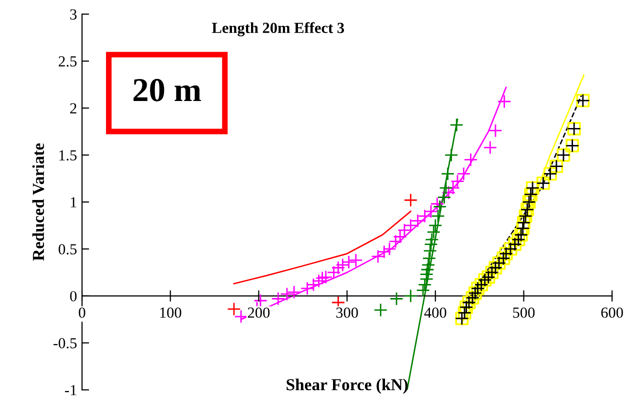 The width and height of the screenshot is (631, 404). Describe the element at coordinates (73, 202) in the screenshot. I see `y-tick-label: 1` at that location.